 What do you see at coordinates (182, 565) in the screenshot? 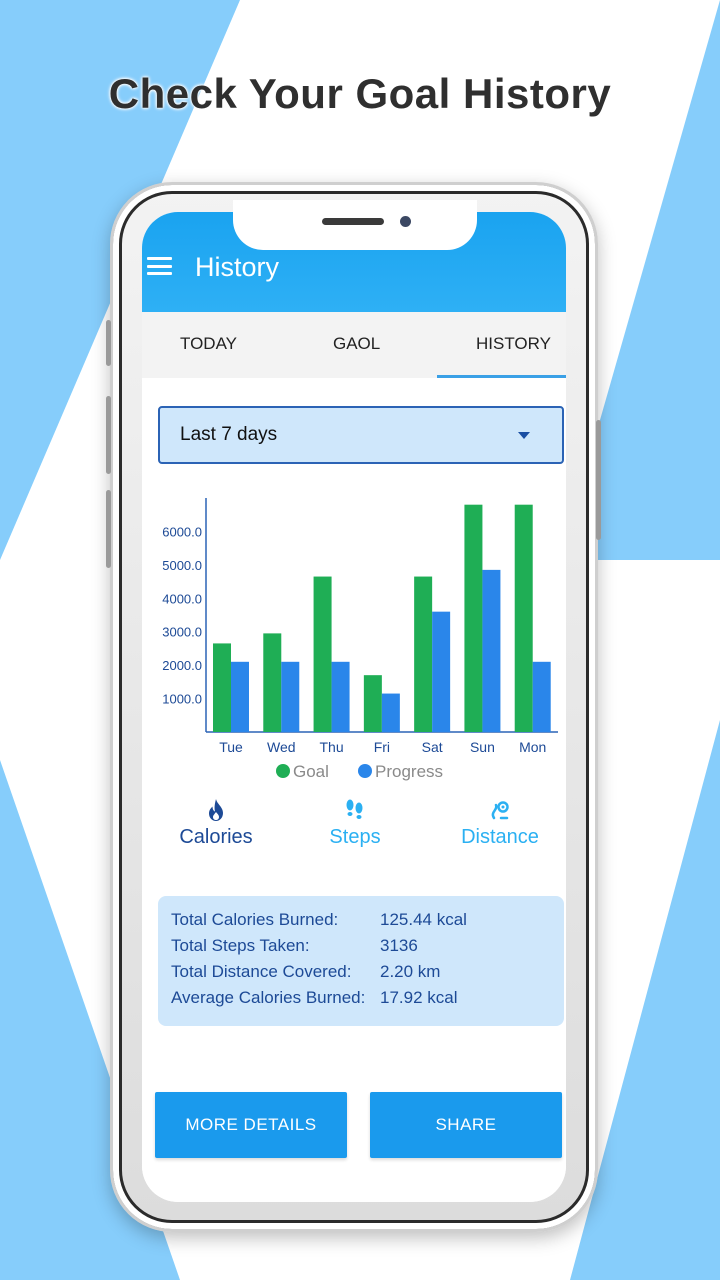
I see `y-tick-label: 5000.0` at bounding box center [182, 565].